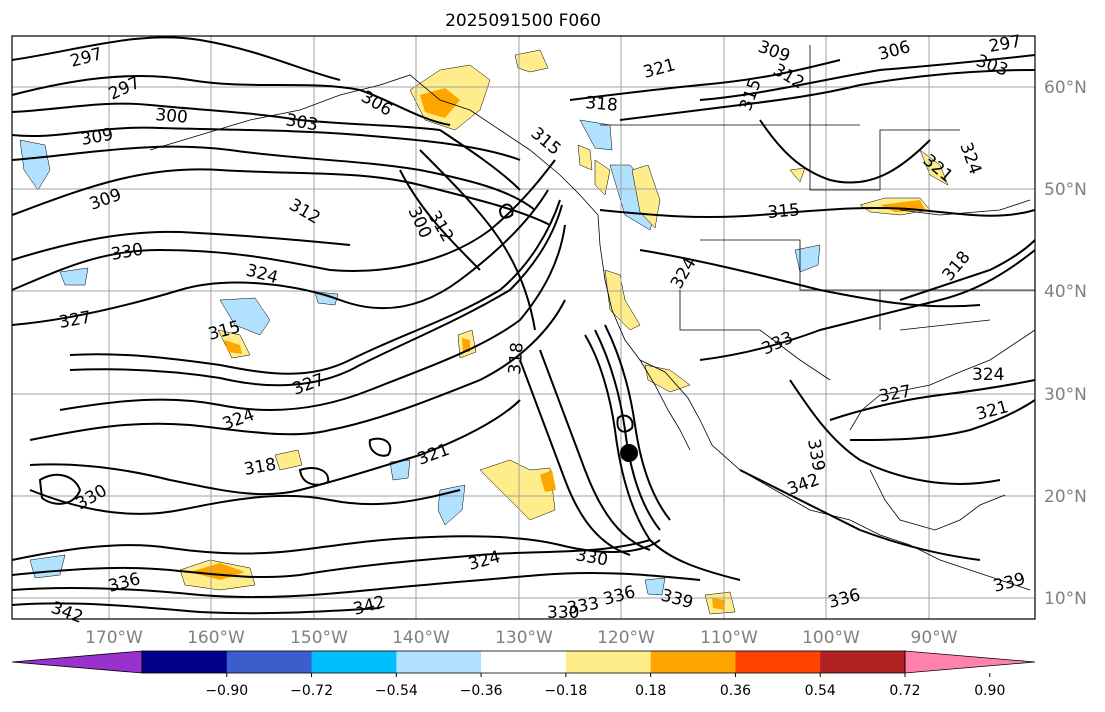 The width and height of the screenshot is (1105, 712). Describe the element at coordinates (563, 613) in the screenshot. I see `contour-label: 330` at that location.